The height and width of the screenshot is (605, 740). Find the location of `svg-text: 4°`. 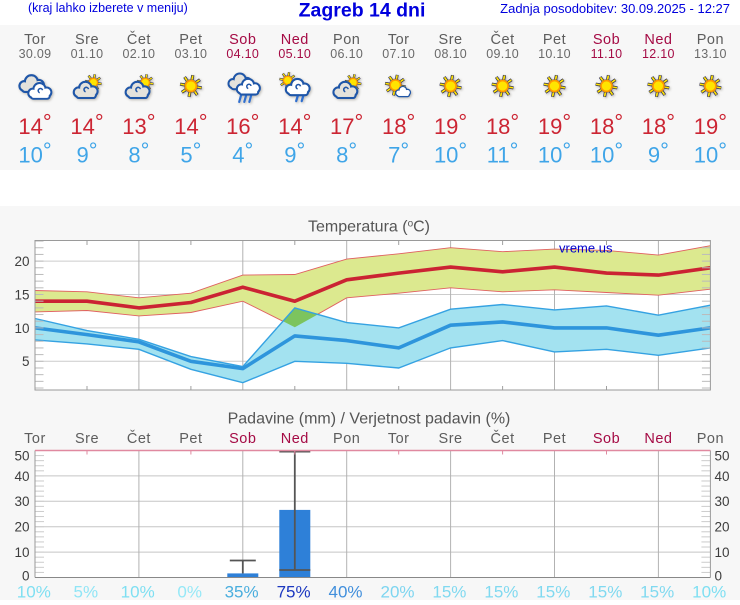

svg-text: 4° is located at coordinates (242, 153).